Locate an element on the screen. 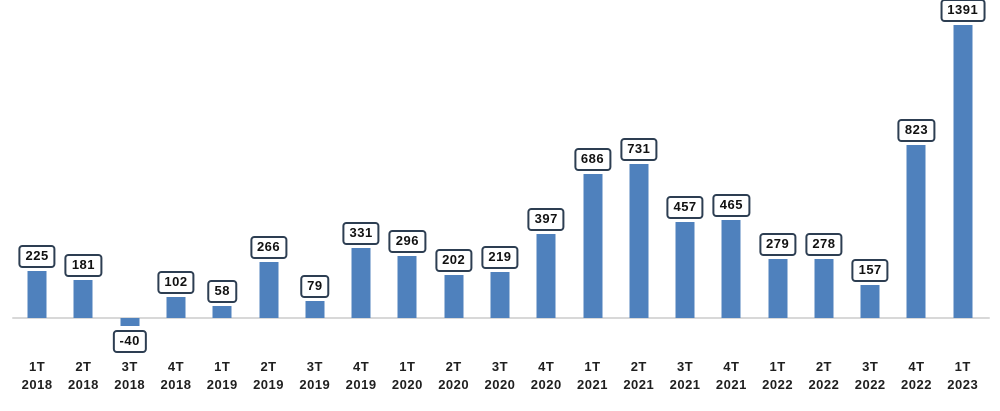  chart-column: 278 2T 2022 is located at coordinates (824, 205).